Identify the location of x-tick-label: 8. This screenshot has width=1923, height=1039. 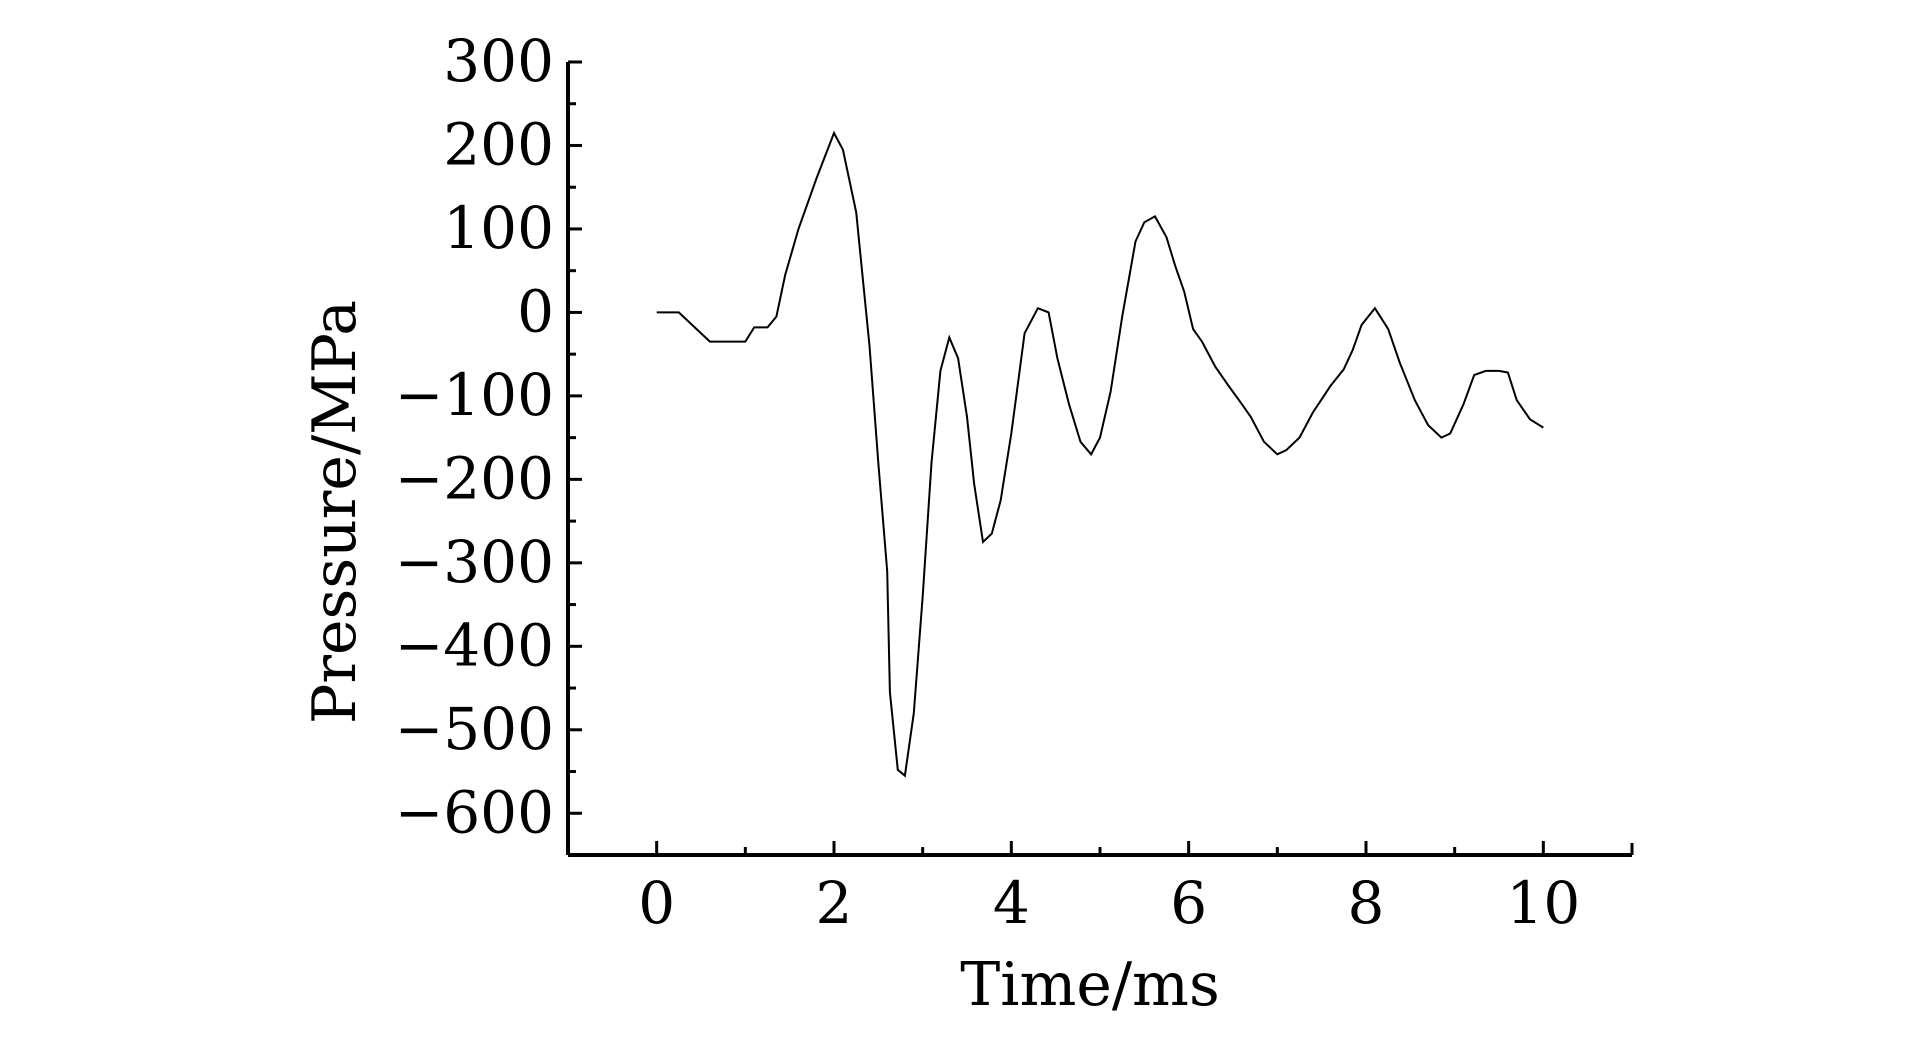
(1366, 903).